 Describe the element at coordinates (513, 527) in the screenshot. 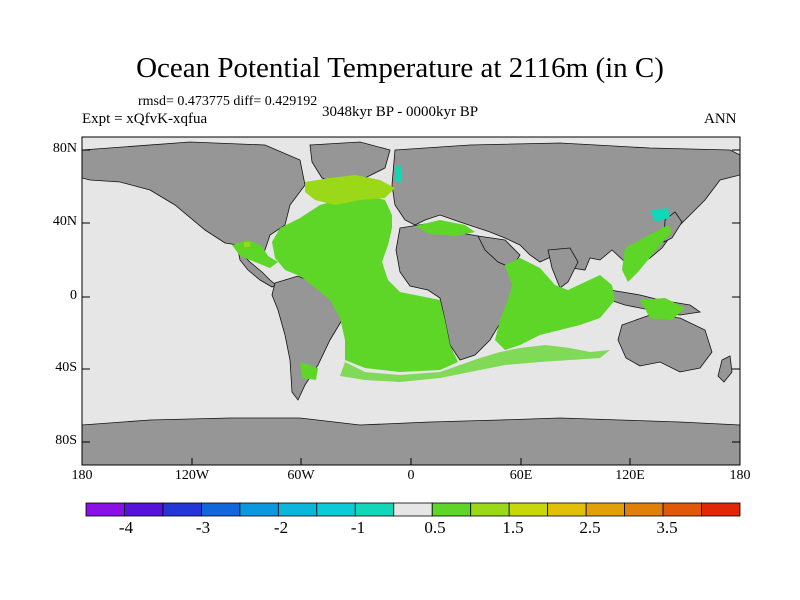

I see `colorbar-label: 1.5` at that location.